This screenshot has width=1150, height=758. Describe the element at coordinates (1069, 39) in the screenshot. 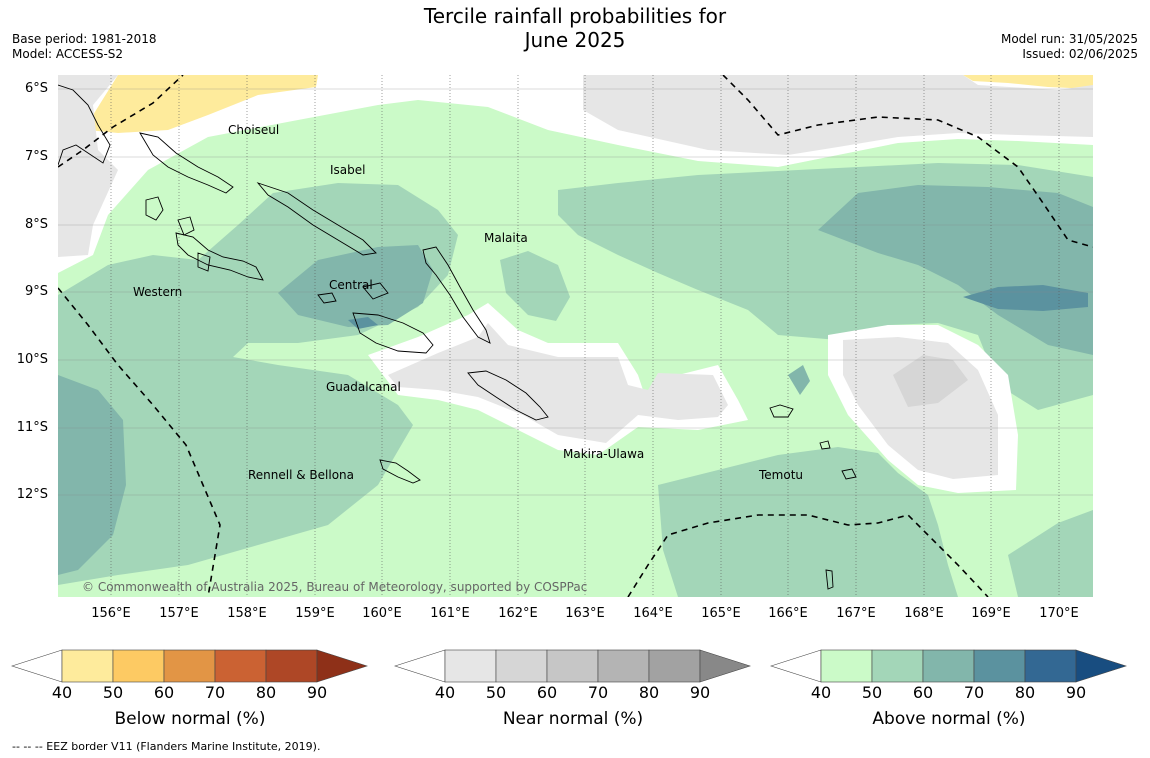

I see `model-run: Model run: 31/05/2025` at that location.